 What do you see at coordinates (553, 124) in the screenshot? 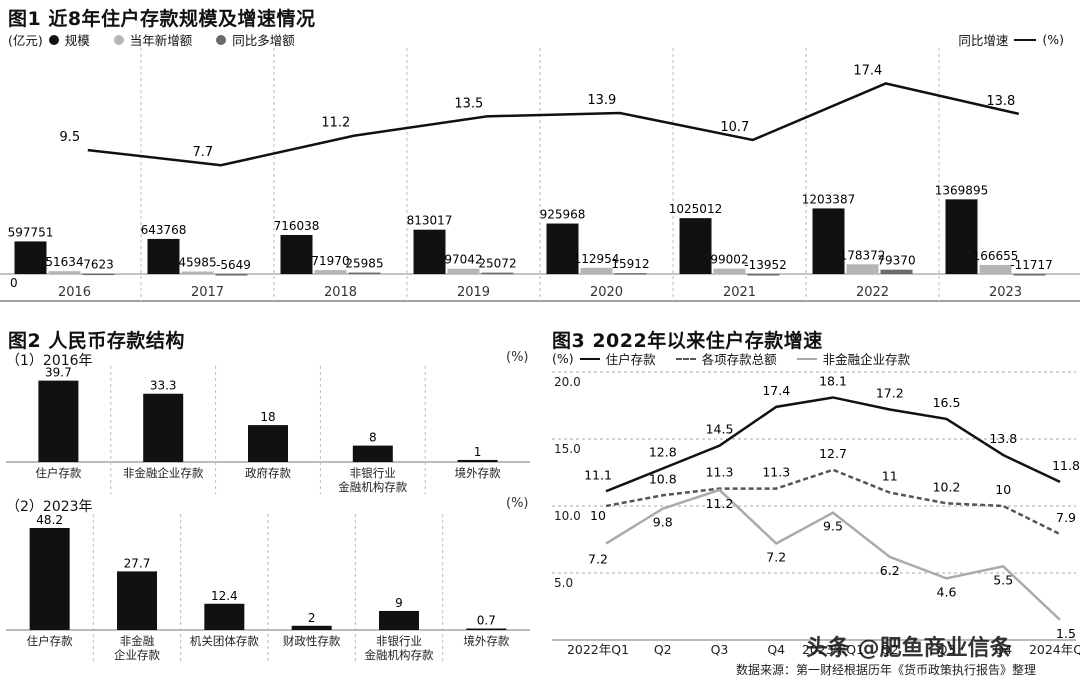
I see `fig1-growth-line` at bounding box center [553, 124].